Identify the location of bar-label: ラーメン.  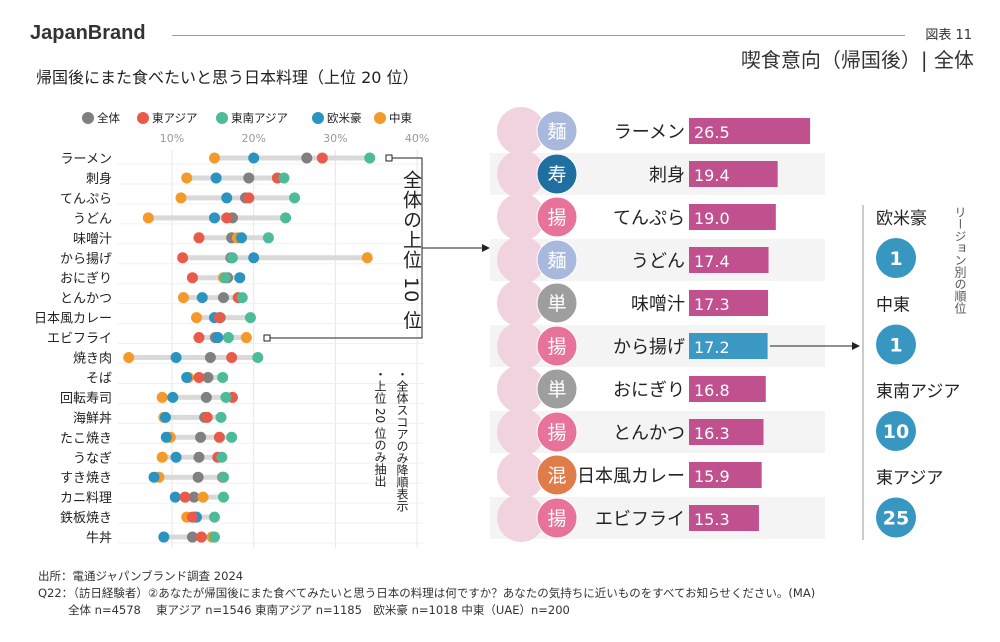
(649, 132).